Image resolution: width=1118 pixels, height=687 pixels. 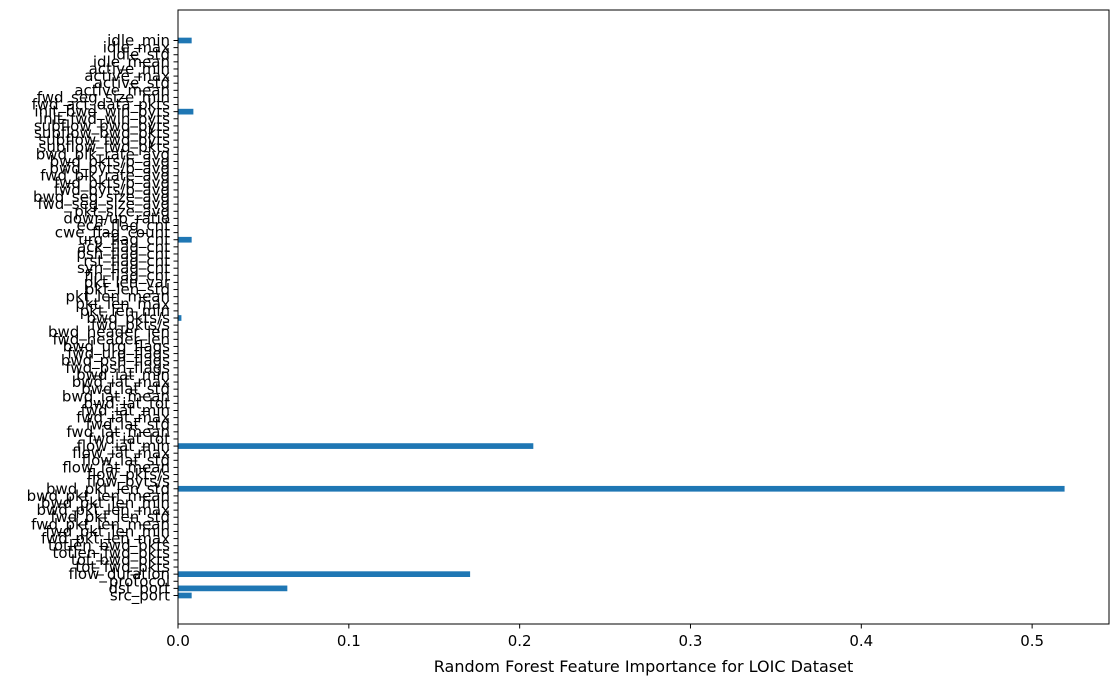 I want to click on y-tick-label: fwd_header_len, so click(x=111, y=339).